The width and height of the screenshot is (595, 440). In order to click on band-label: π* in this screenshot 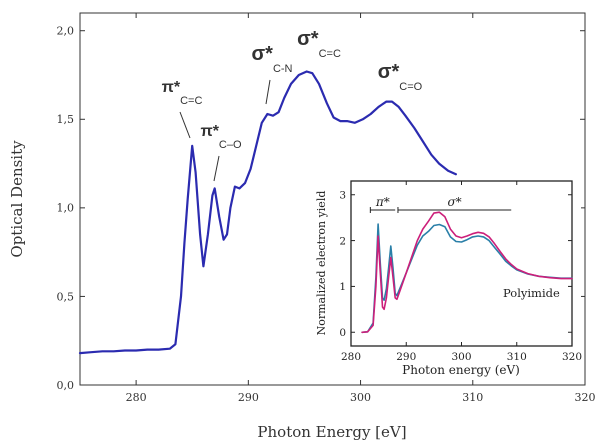, I will do `click(382, 202)`.